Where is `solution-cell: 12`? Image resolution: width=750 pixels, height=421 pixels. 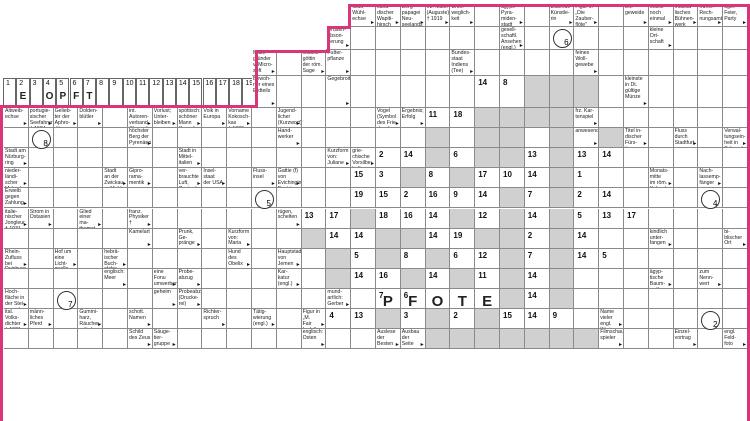
solution-cell: 12 is located at coordinates (156, 92).